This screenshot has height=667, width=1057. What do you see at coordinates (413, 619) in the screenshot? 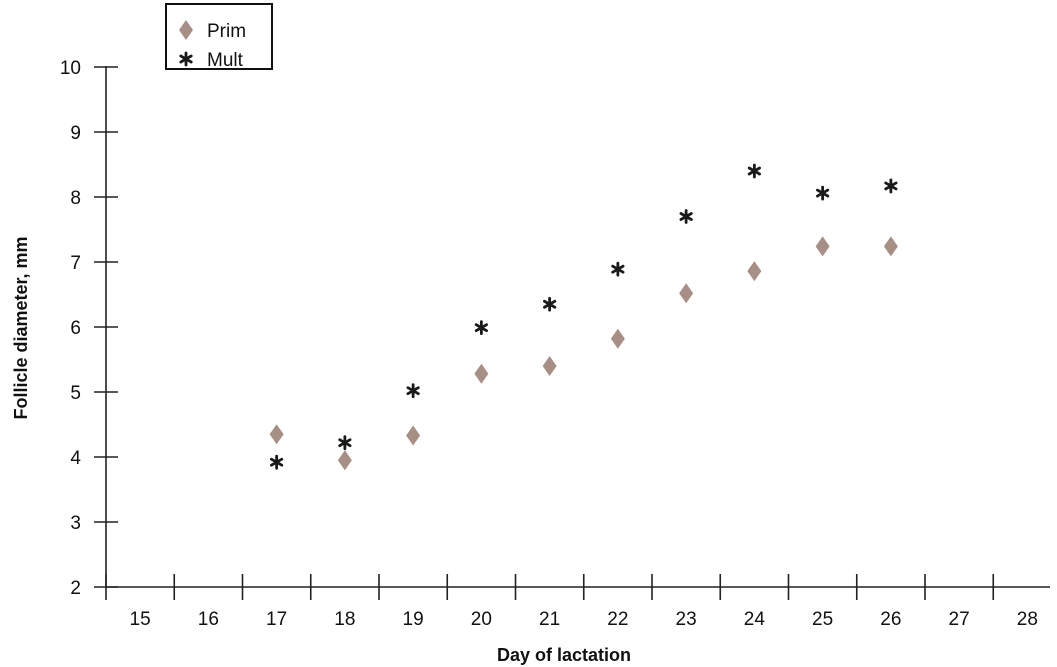
I see `x-tick-label: 19` at bounding box center [413, 619].